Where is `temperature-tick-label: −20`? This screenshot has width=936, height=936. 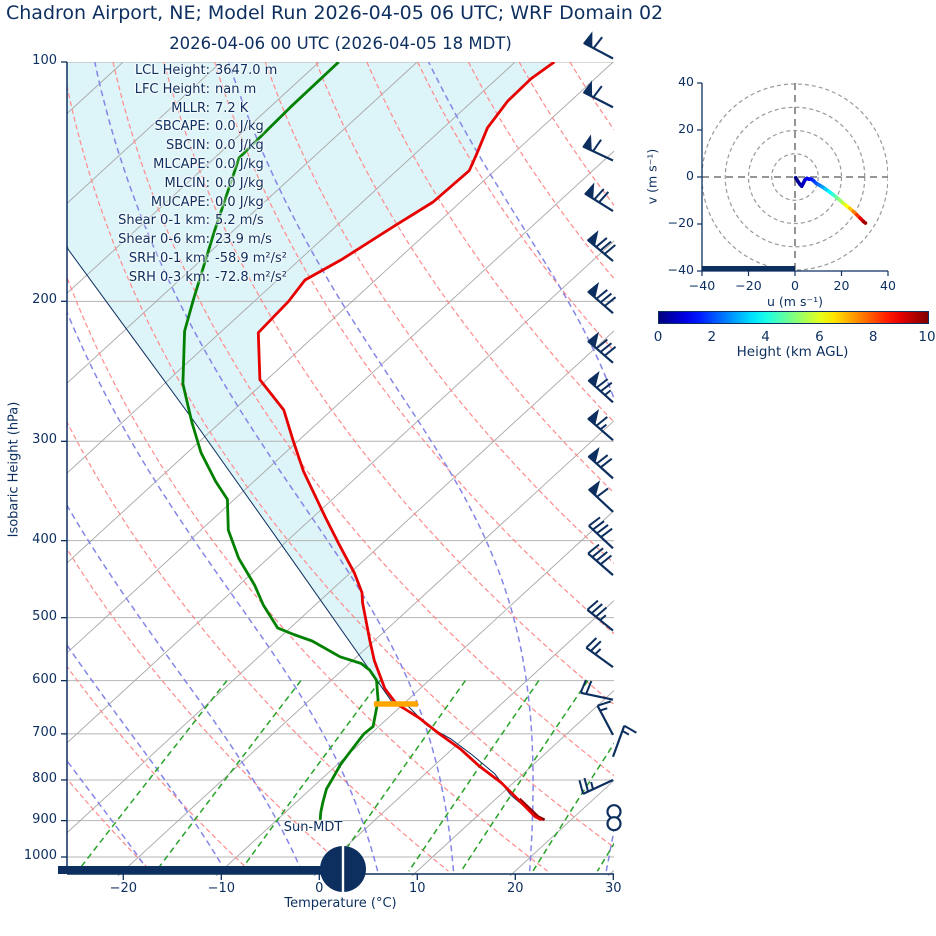 temperature-tick-label: −20 is located at coordinates (123, 888).